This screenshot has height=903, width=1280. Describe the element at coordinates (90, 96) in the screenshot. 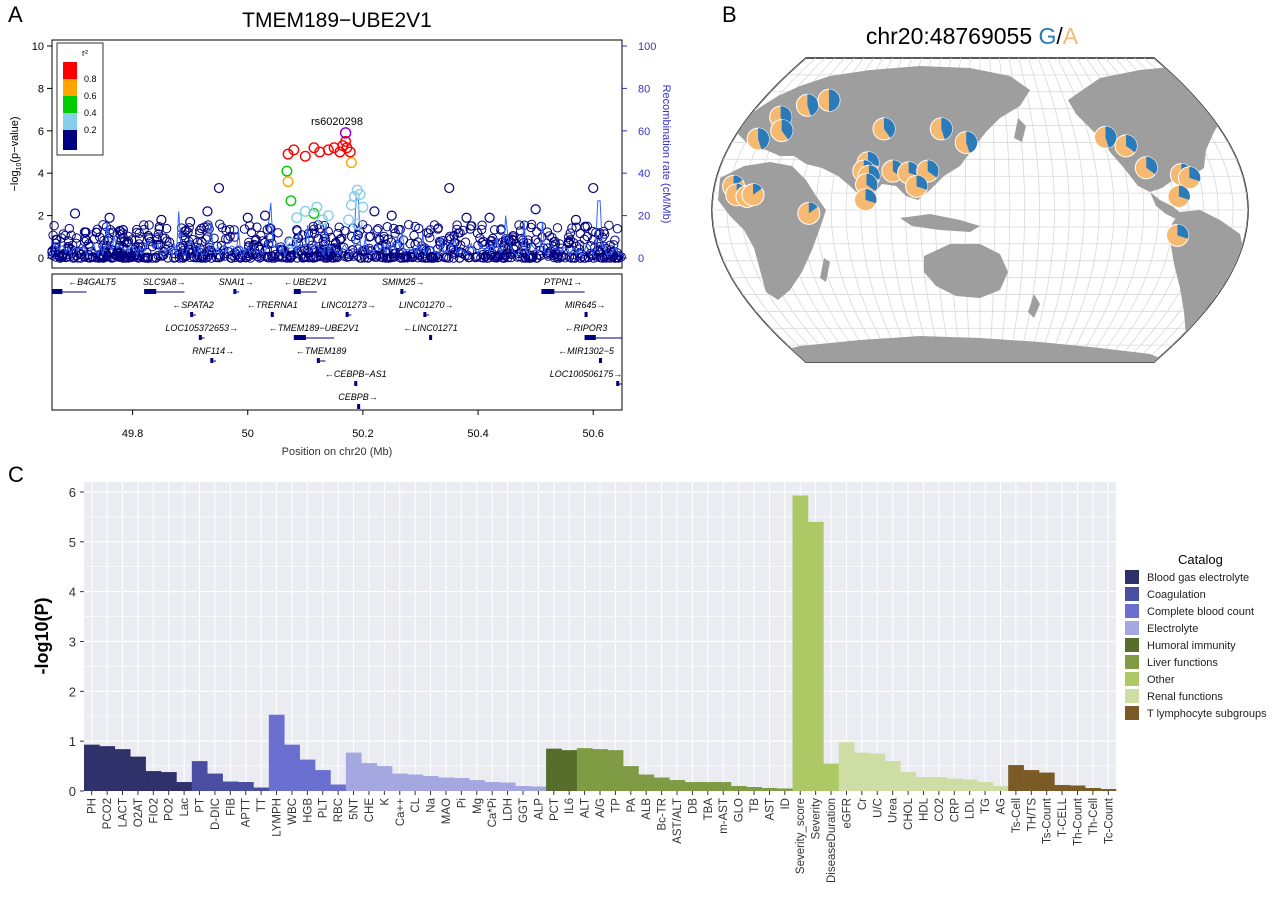

I see `r2-label-06: 0.6` at that location.